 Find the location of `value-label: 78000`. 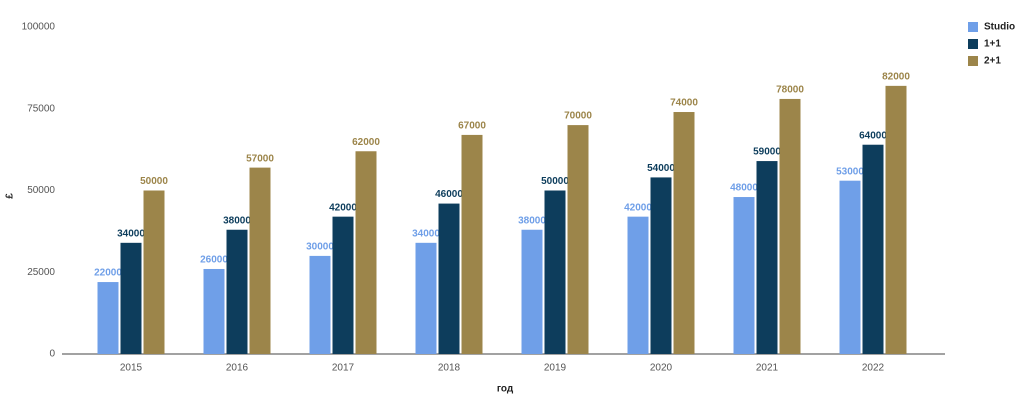

value-label: 78000 is located at coordinates (790, 90).